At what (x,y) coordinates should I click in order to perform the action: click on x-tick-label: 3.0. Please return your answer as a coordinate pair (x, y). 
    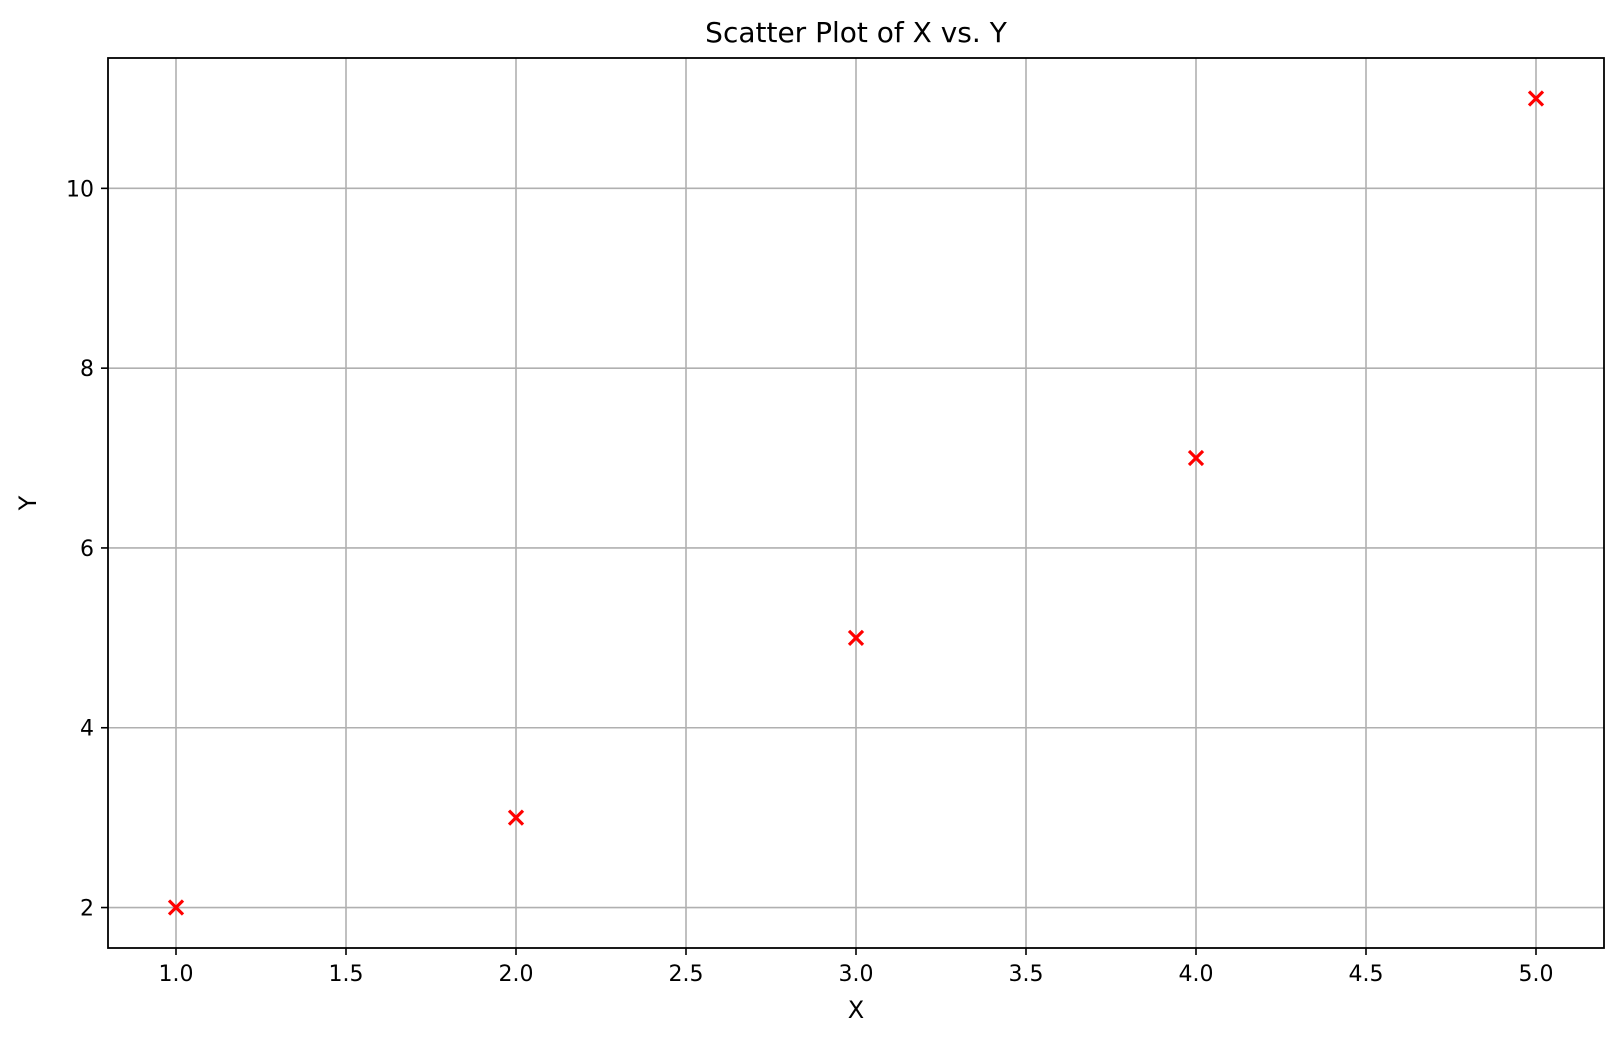
    Looking at the image, I should click on (856, 974).